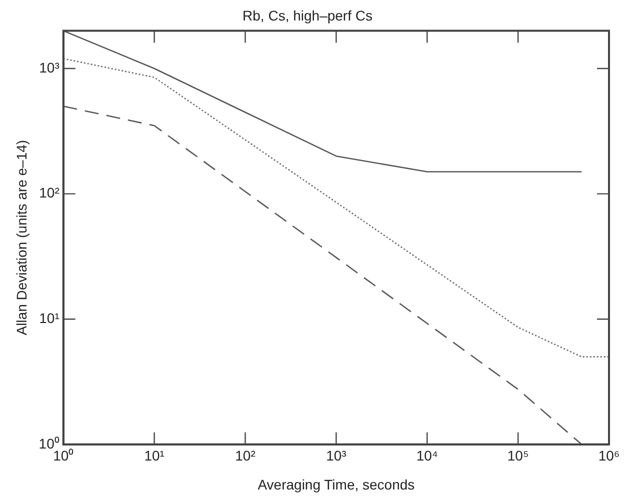 This screenshot has width=635, height=504. What do you see at coordinates (49, 67) in the screenshot?
I see `y-tick-label: 10³` at bounding box center [49, 67].